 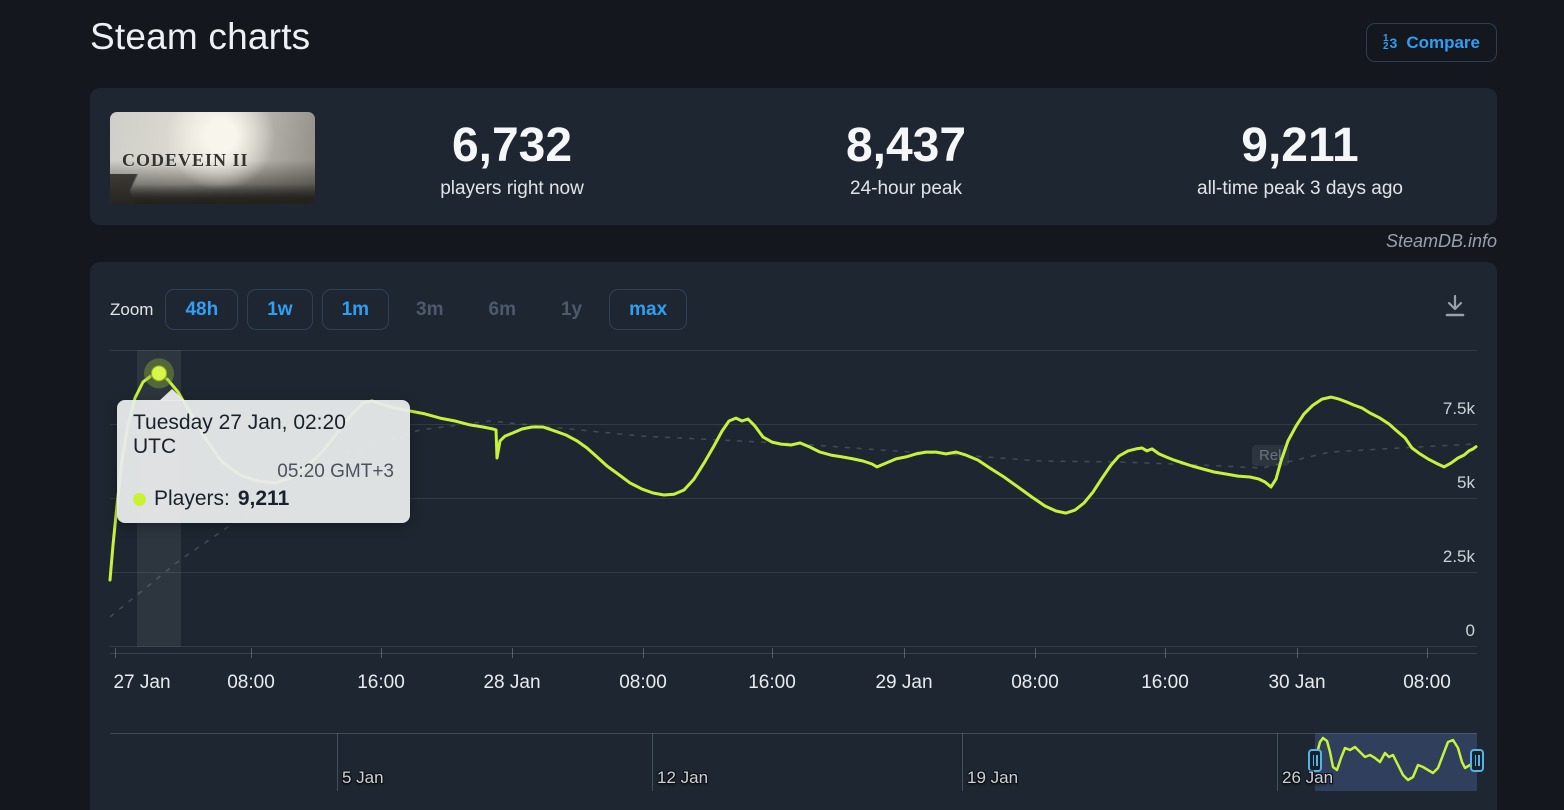 I want to click on tooltip-players-value: 9,211, so click(x=263, y=498).